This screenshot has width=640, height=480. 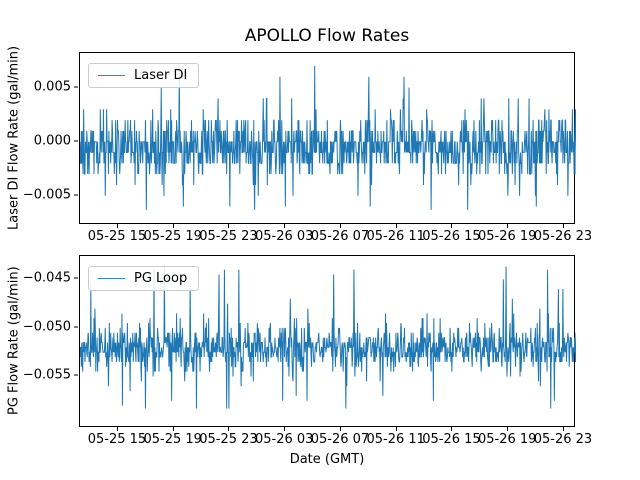 What do you see at coordinates (46, 278) in the screenshot?
I see `y-tick-label: −0.045` at bounding box center [46, 278].